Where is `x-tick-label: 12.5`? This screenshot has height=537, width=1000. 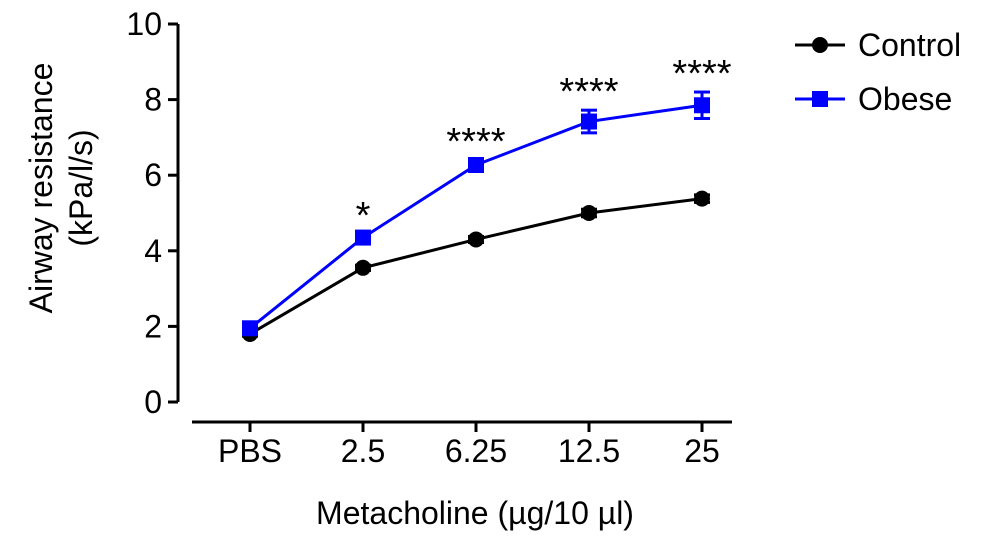 x-tick-label: 12.5 is located at coordinates (589, 451).